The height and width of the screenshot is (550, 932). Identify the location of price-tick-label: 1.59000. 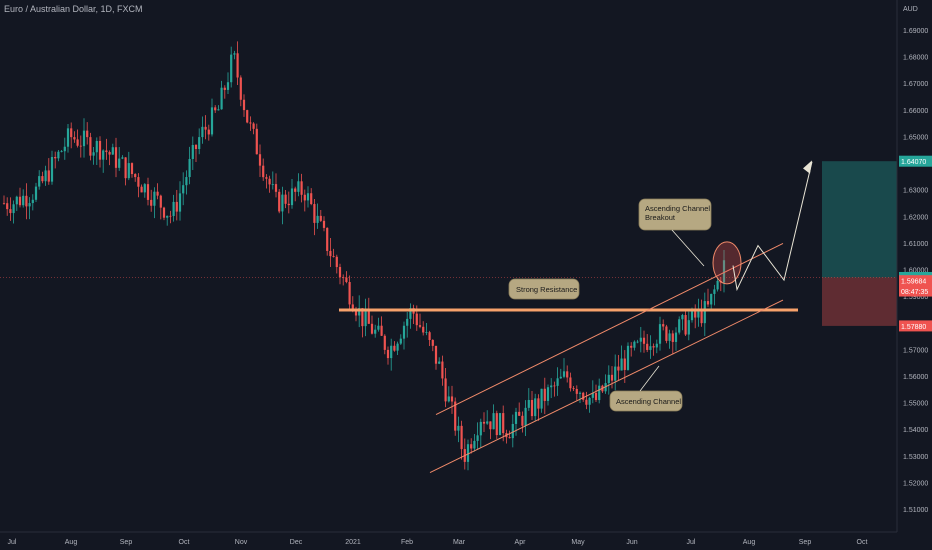
(915, 297).